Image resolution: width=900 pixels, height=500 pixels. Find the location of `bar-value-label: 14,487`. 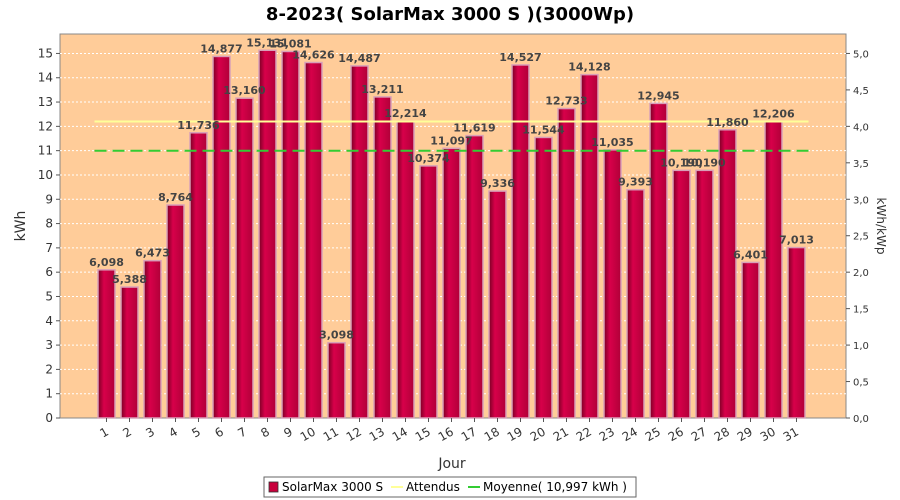

bar-value-label: 14,487 is located at coordinates (359, 58).